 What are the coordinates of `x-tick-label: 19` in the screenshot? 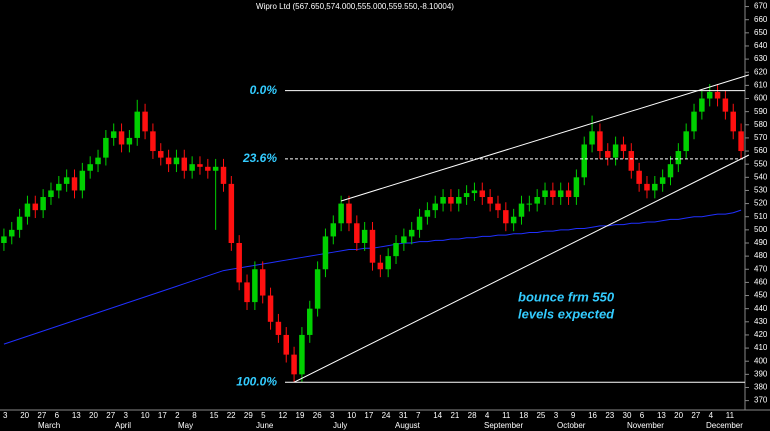 It's located at (300, 415).